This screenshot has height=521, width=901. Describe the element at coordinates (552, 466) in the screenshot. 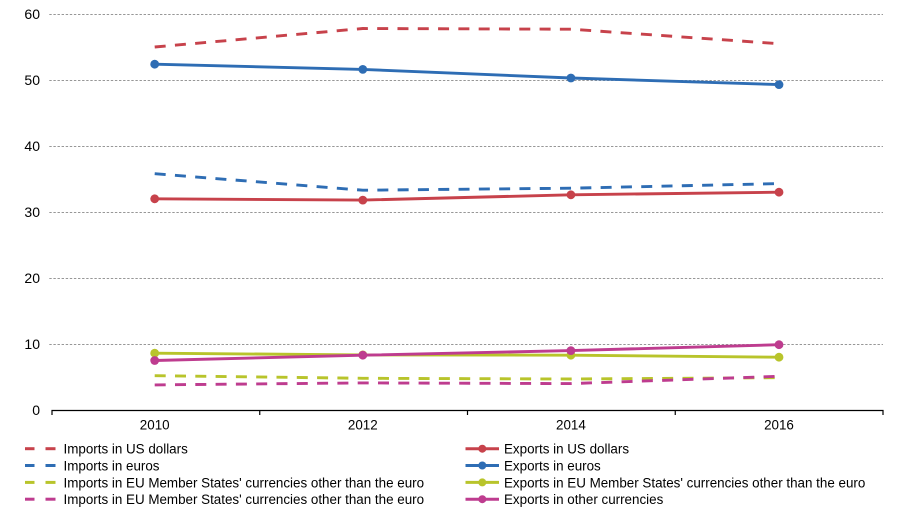

I see `svg-text: Exports in euros` at that location.